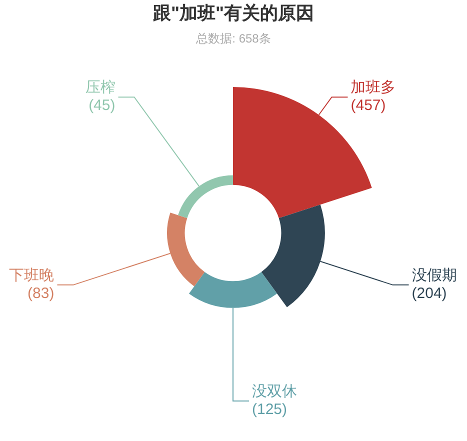  Describe the element at coordinates (373, 87) in the screenshot. I see `category-label: 加班多` at that location.